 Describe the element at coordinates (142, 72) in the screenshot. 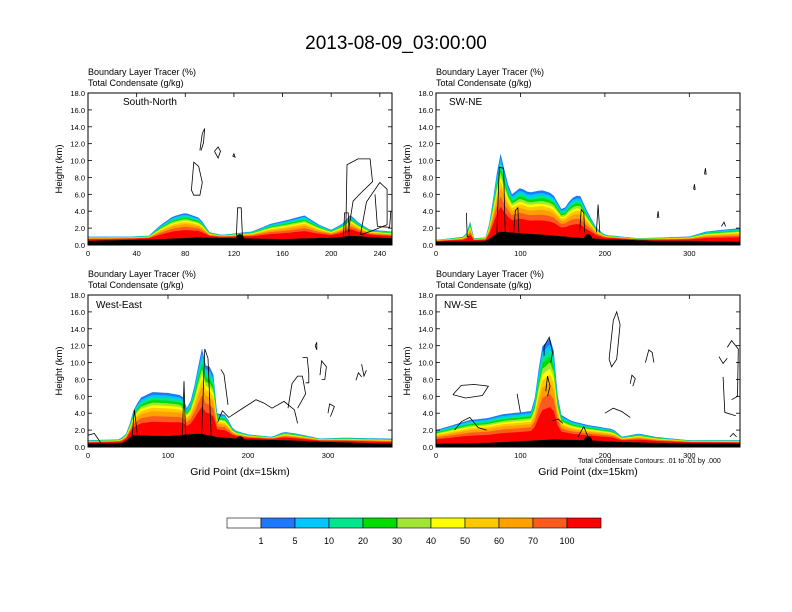

I see `panel-header-line: Boundary Layer Tracer (%)` at that location.